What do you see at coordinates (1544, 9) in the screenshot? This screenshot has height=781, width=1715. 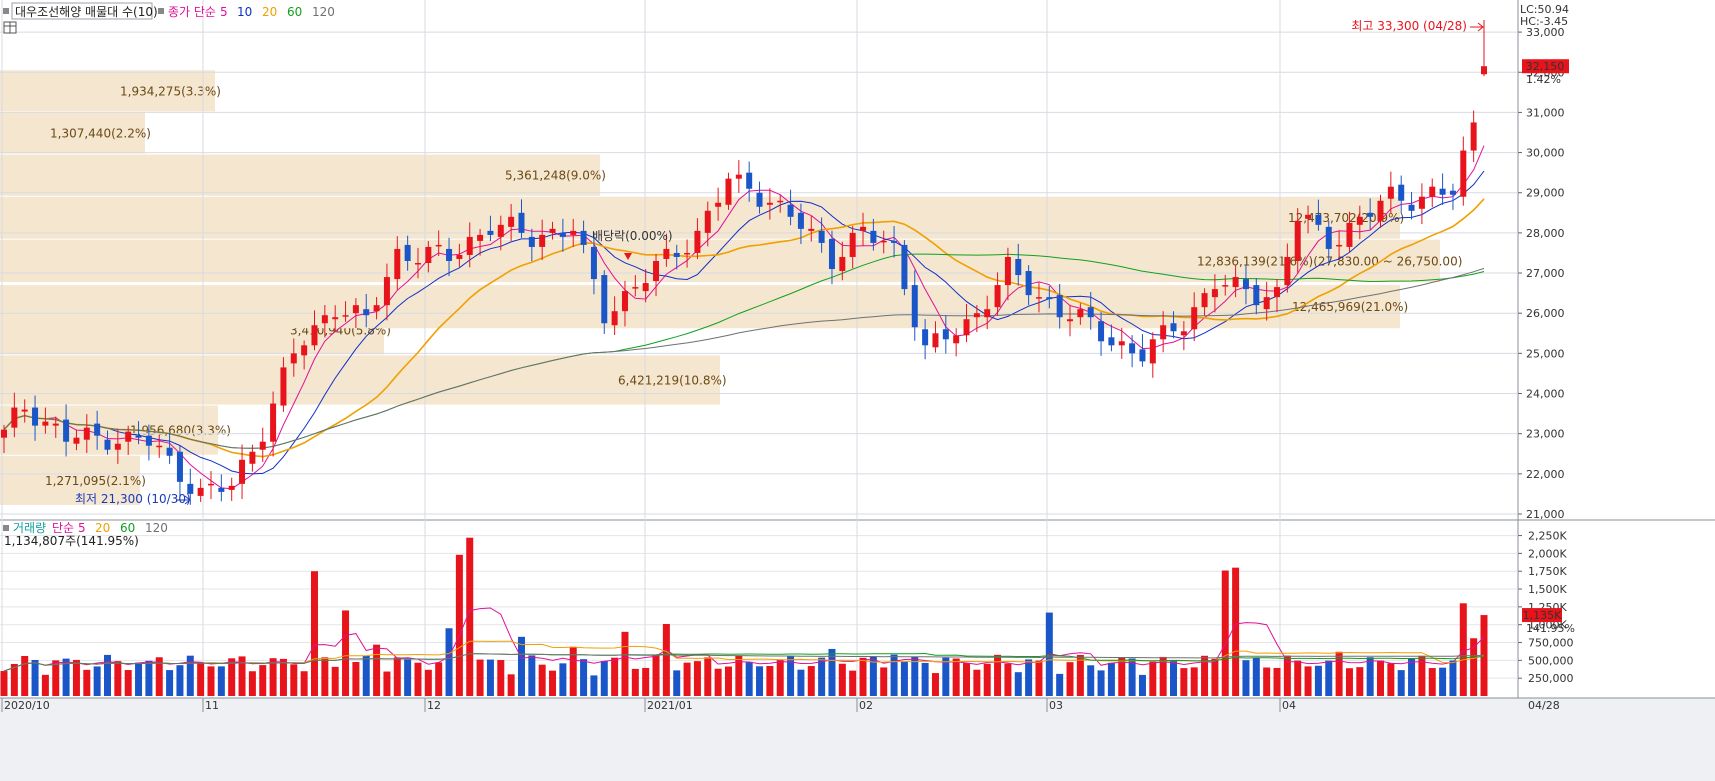 I see `lc-label: LC:50.94` at bounding box center [1544, 9].